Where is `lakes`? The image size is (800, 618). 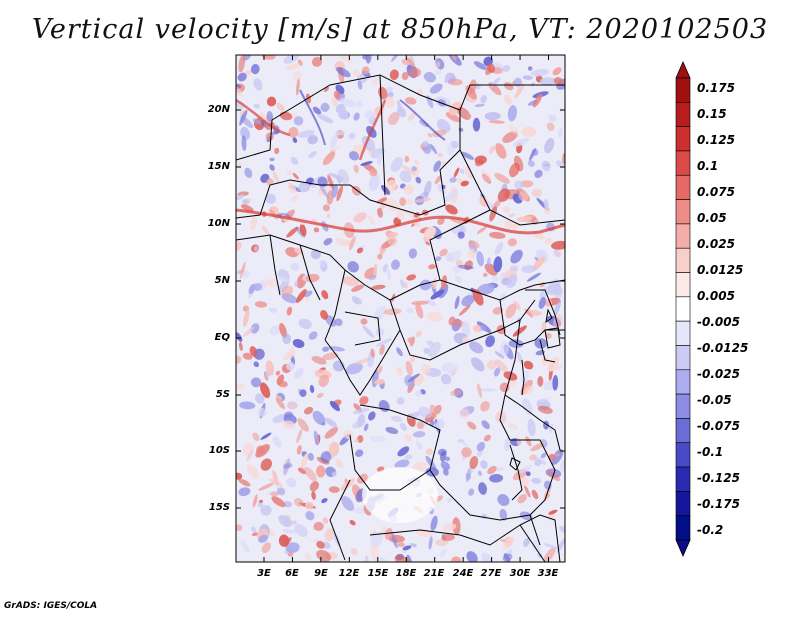 lakes is located at coordinates (535, 389).